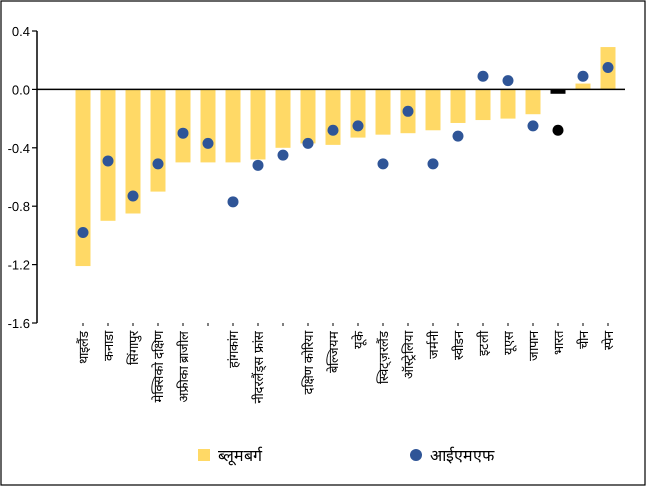 The height and width of the screenshot is (486, 646). Describe the element at coordinates (158, 366) in the screenshot. I see `x-tick-label: मेक्सिको दक्षिण` at that location.